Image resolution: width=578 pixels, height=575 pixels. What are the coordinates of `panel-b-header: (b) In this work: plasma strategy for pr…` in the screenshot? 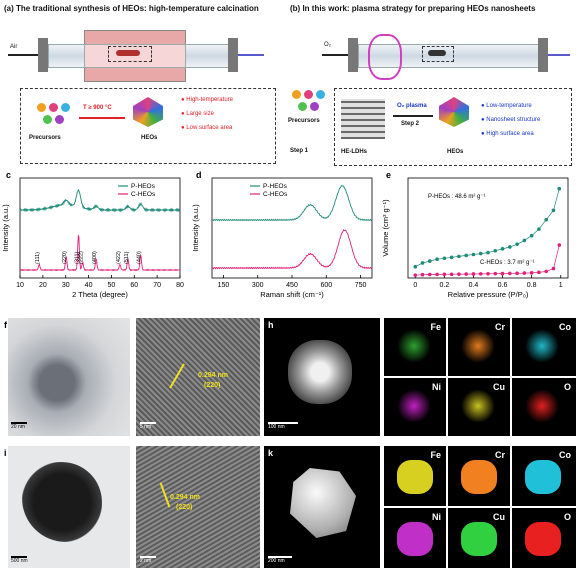 It's located at (412, 8).